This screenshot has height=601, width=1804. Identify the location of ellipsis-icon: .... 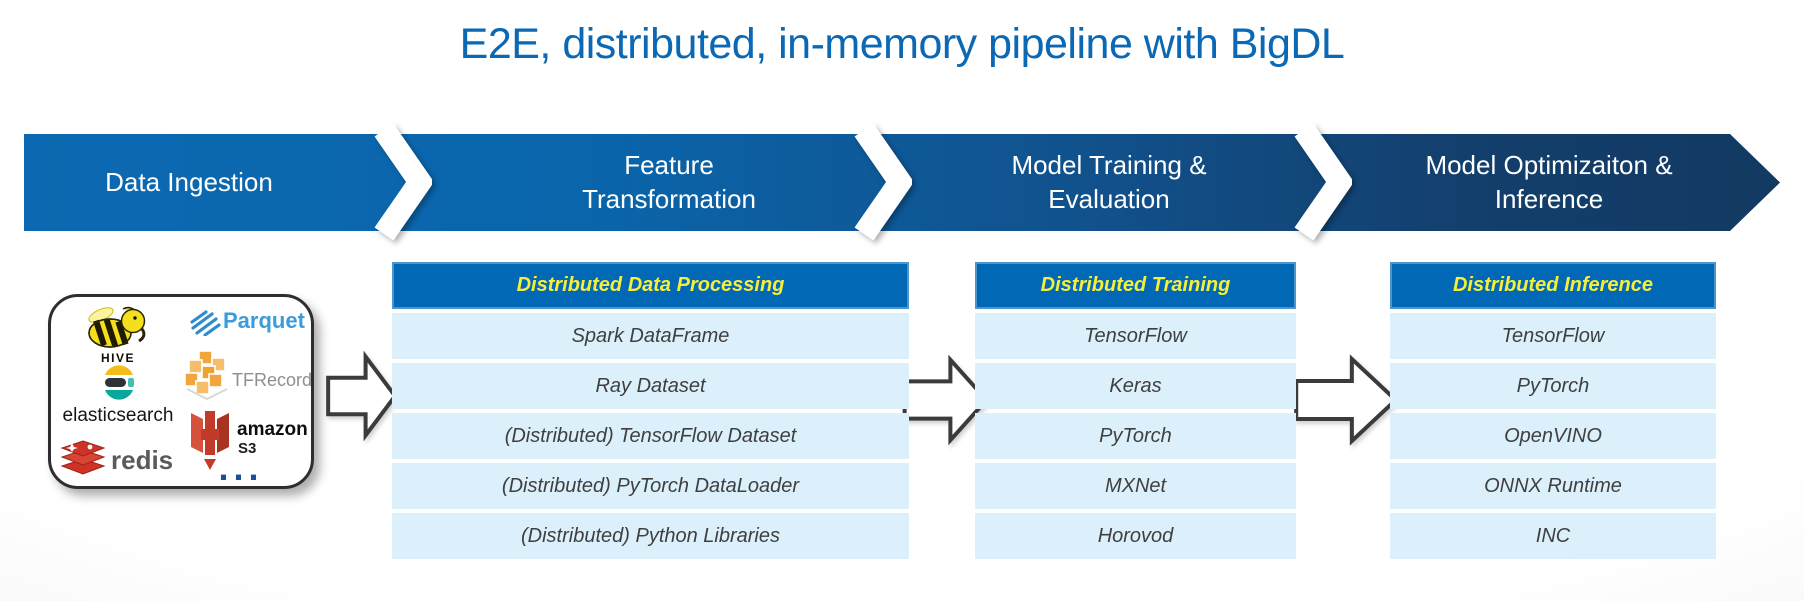
(241, 467).